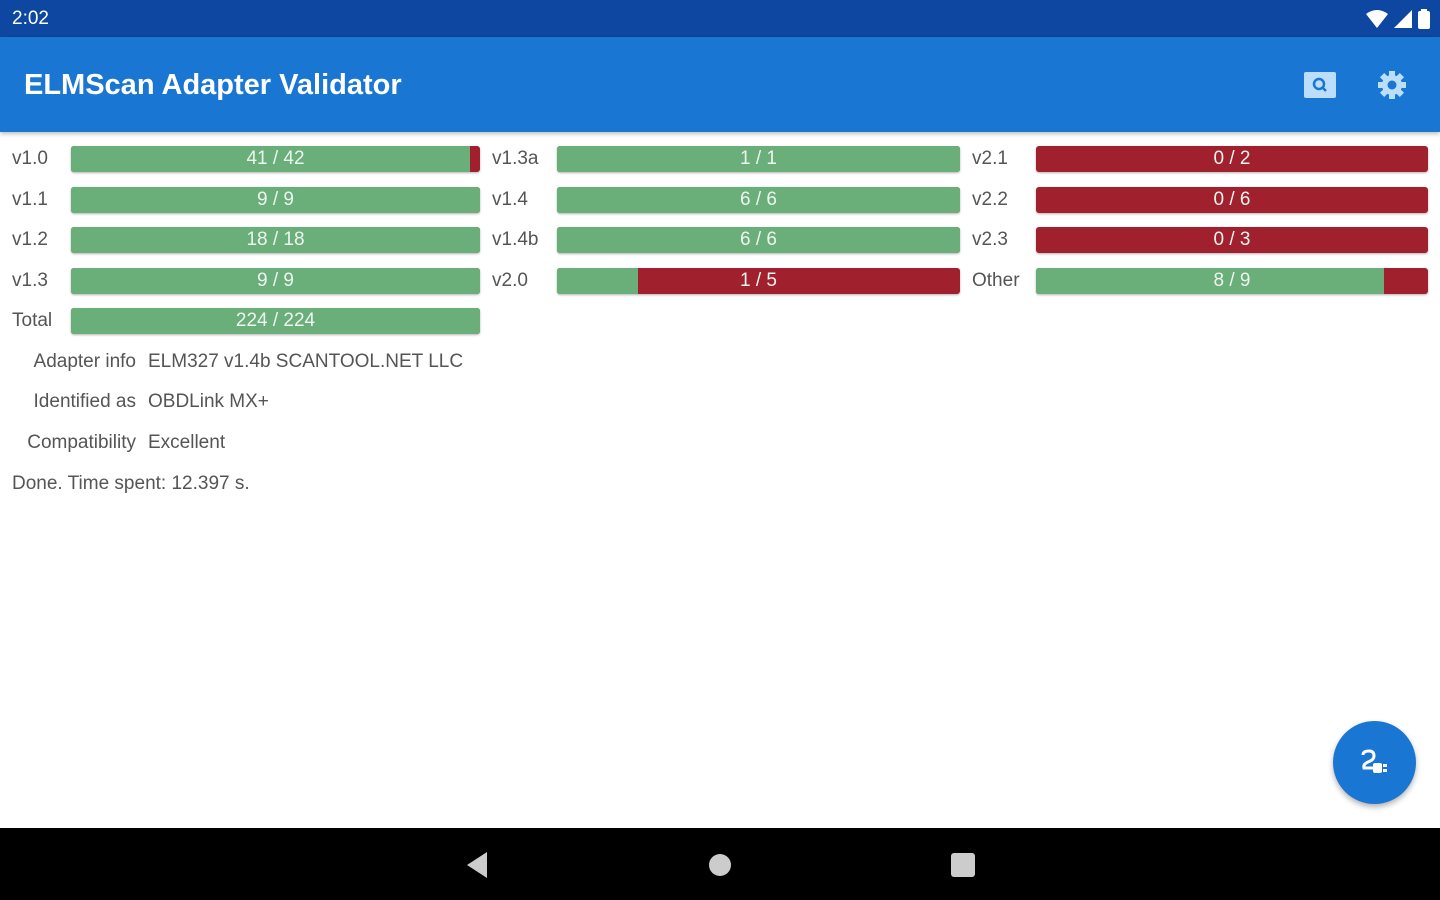  What do you see at coordinates (208, 401) in the screenshot?
I see `identified-as-value: OBDLink MX+` at bounding box center [208, 401].